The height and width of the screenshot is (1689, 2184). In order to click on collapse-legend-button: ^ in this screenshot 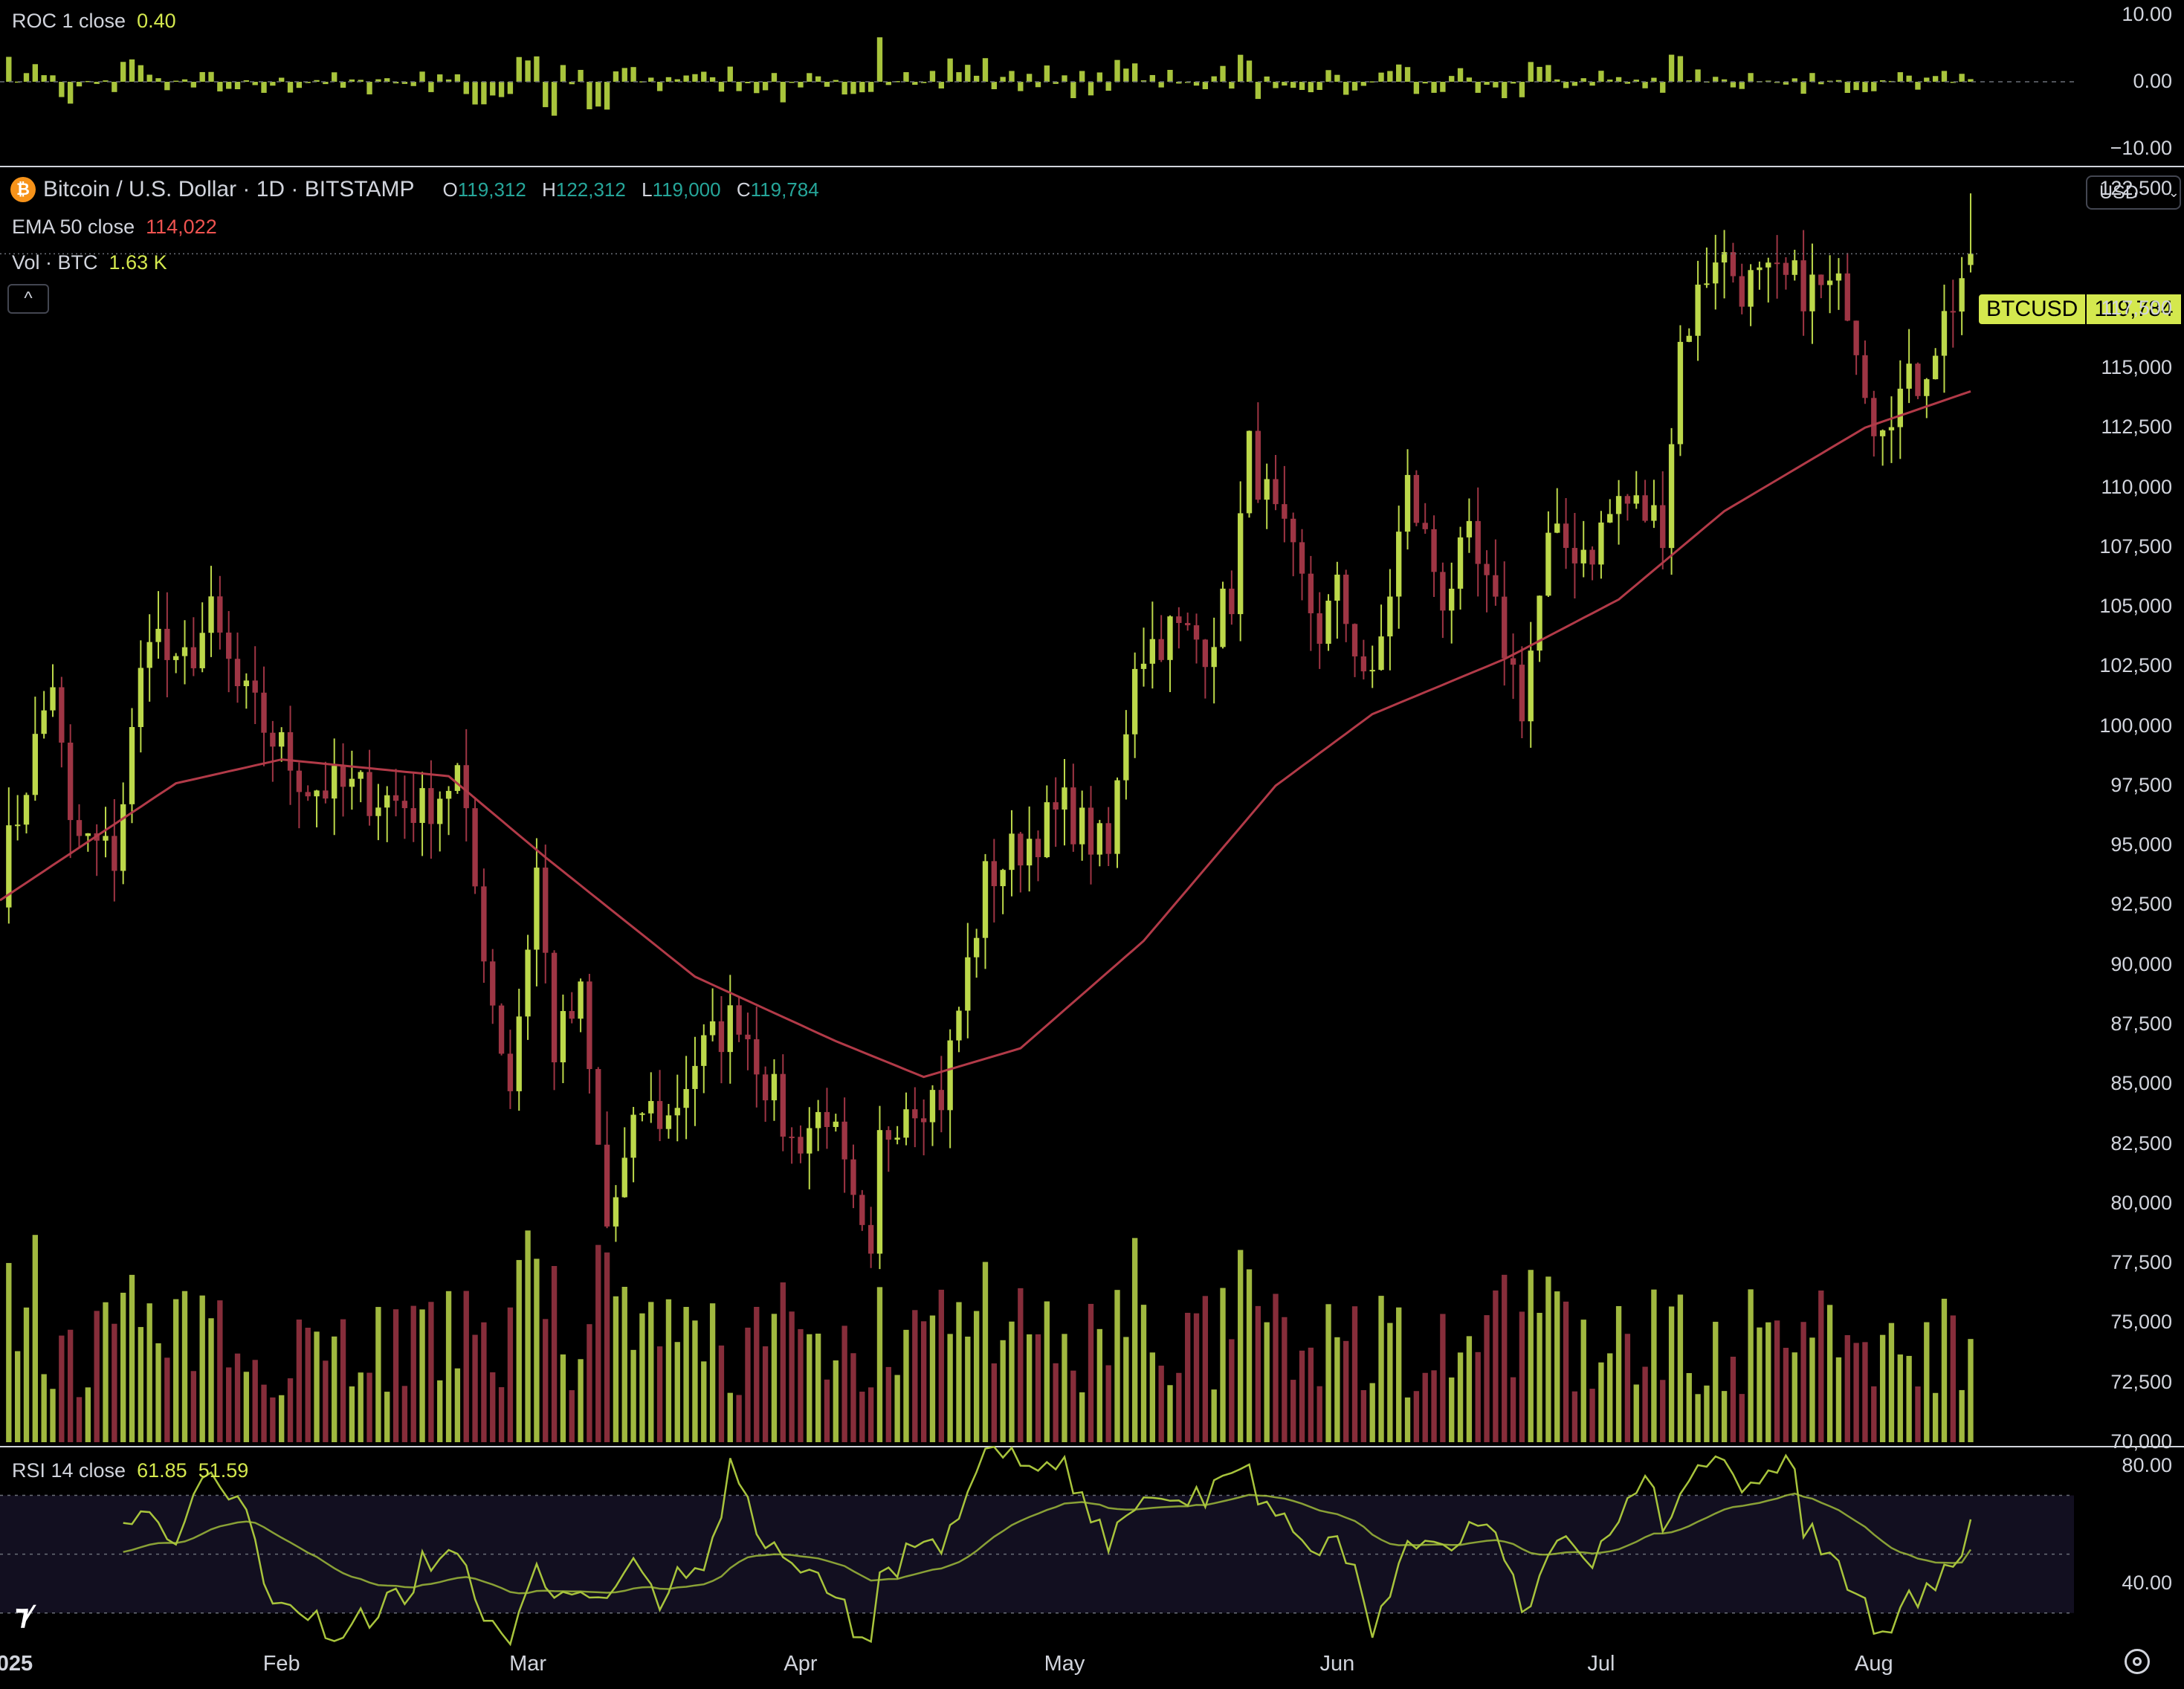, I will do `click(28, 299)`.